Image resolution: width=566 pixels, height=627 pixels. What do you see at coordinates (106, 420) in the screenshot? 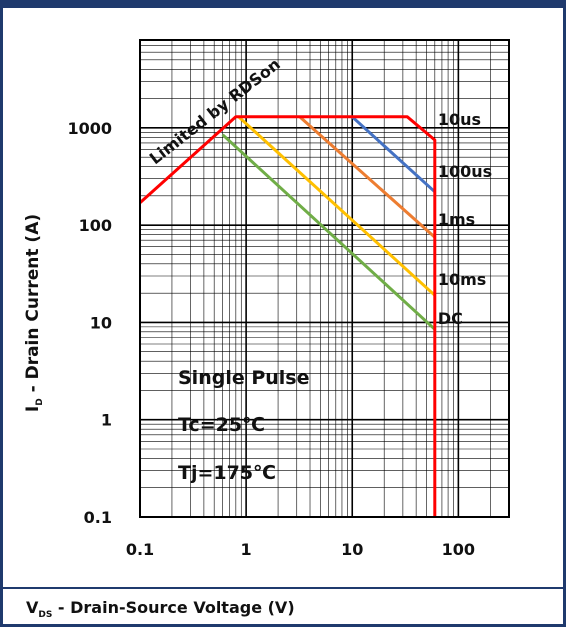
I see `y-tick-label: 1` at bounding box center [106, 420].